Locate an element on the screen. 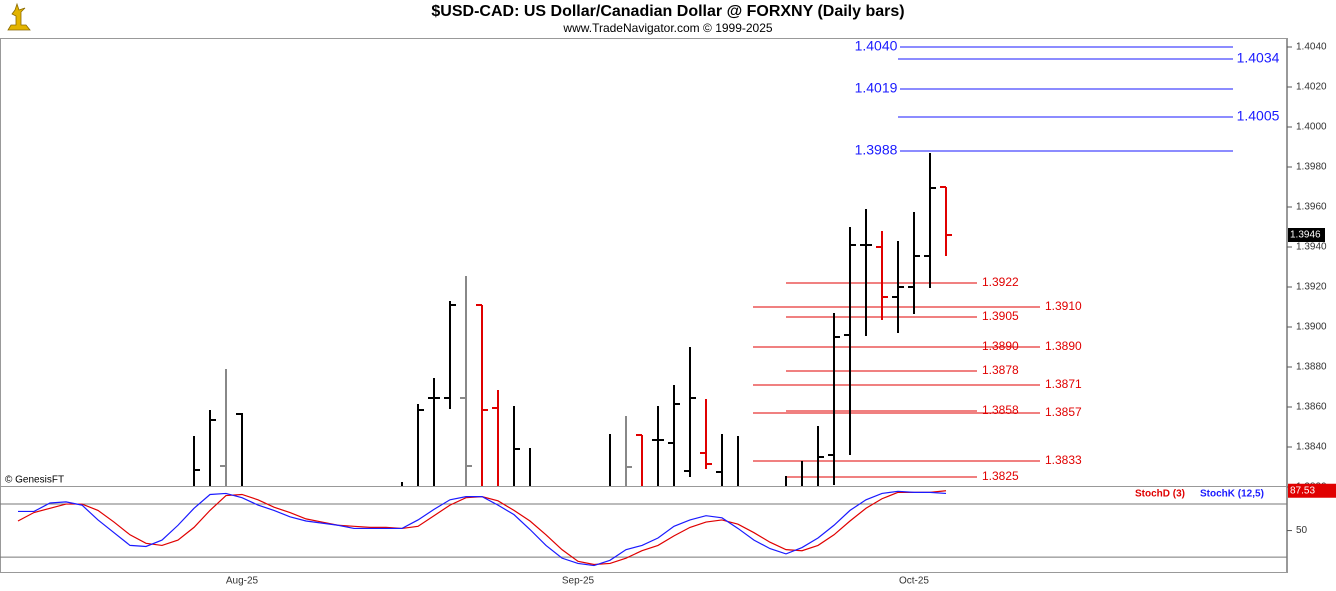 The width and height of the screenshot is (1336, 591). y-tick-label: 1.3920 is located at coordinates (1311, 287).